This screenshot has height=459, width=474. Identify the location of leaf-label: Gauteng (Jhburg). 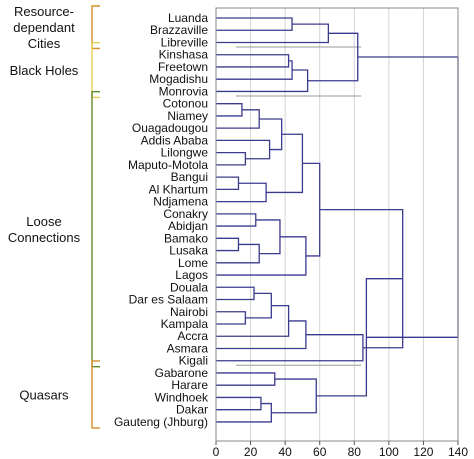
(161, 422).